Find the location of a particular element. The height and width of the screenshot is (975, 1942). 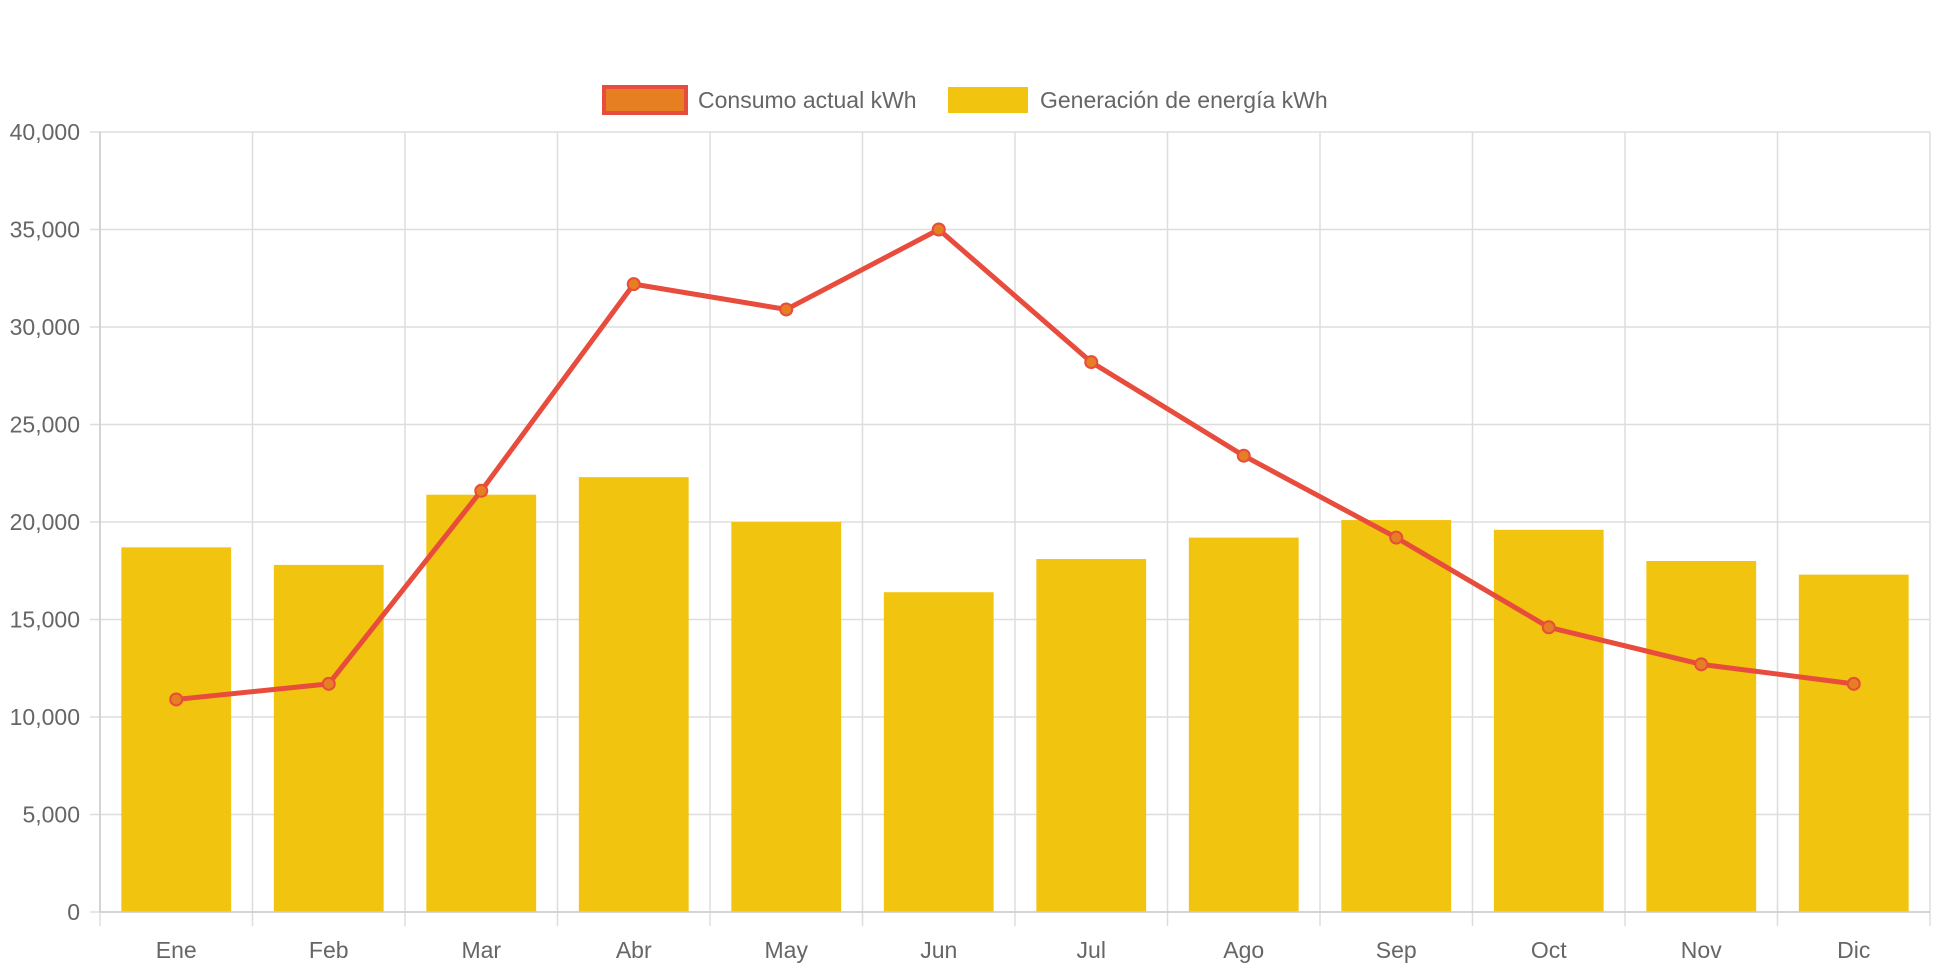

legend-item-consumo: Consumo actual kWh is located at coordinates (759, 100).